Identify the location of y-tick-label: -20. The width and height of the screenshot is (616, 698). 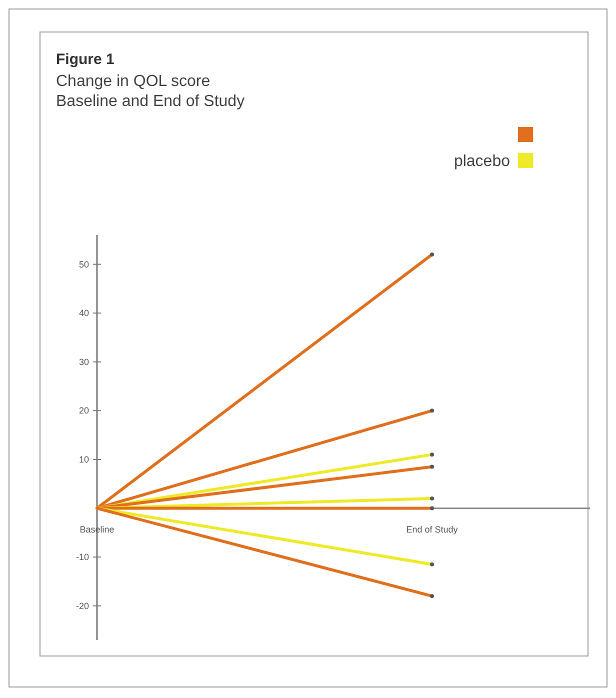
(82, 605).